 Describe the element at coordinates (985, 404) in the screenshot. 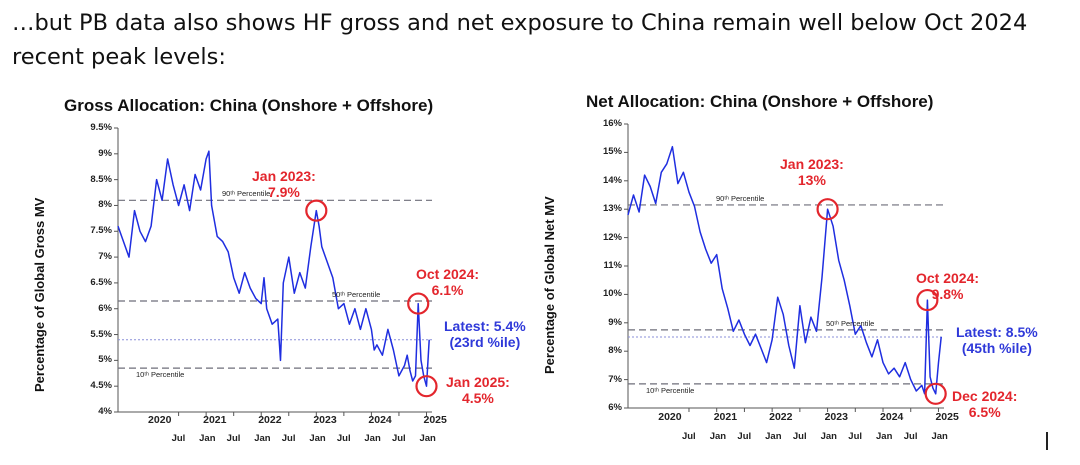

I see `net-annotation-dec-2024: Dec 2024: 6.5%` at that location.